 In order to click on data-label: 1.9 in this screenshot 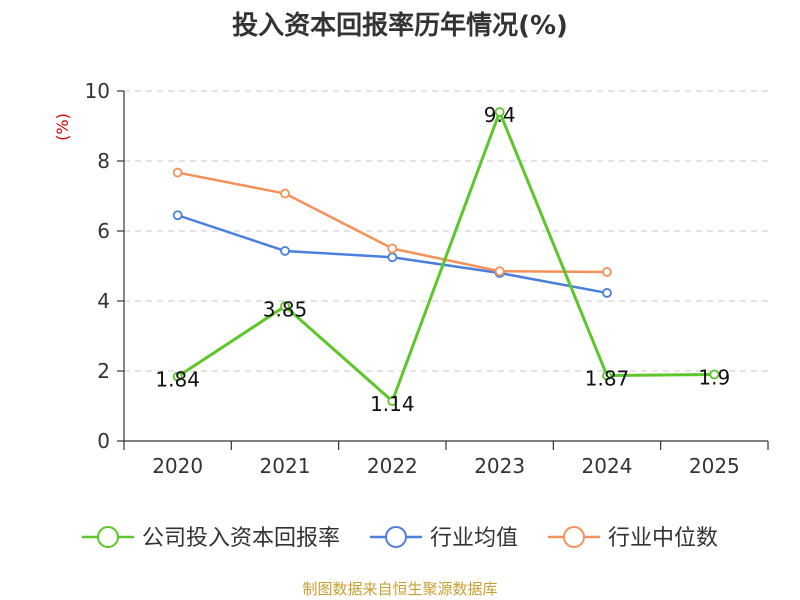, I will do `click(714, 378)`.